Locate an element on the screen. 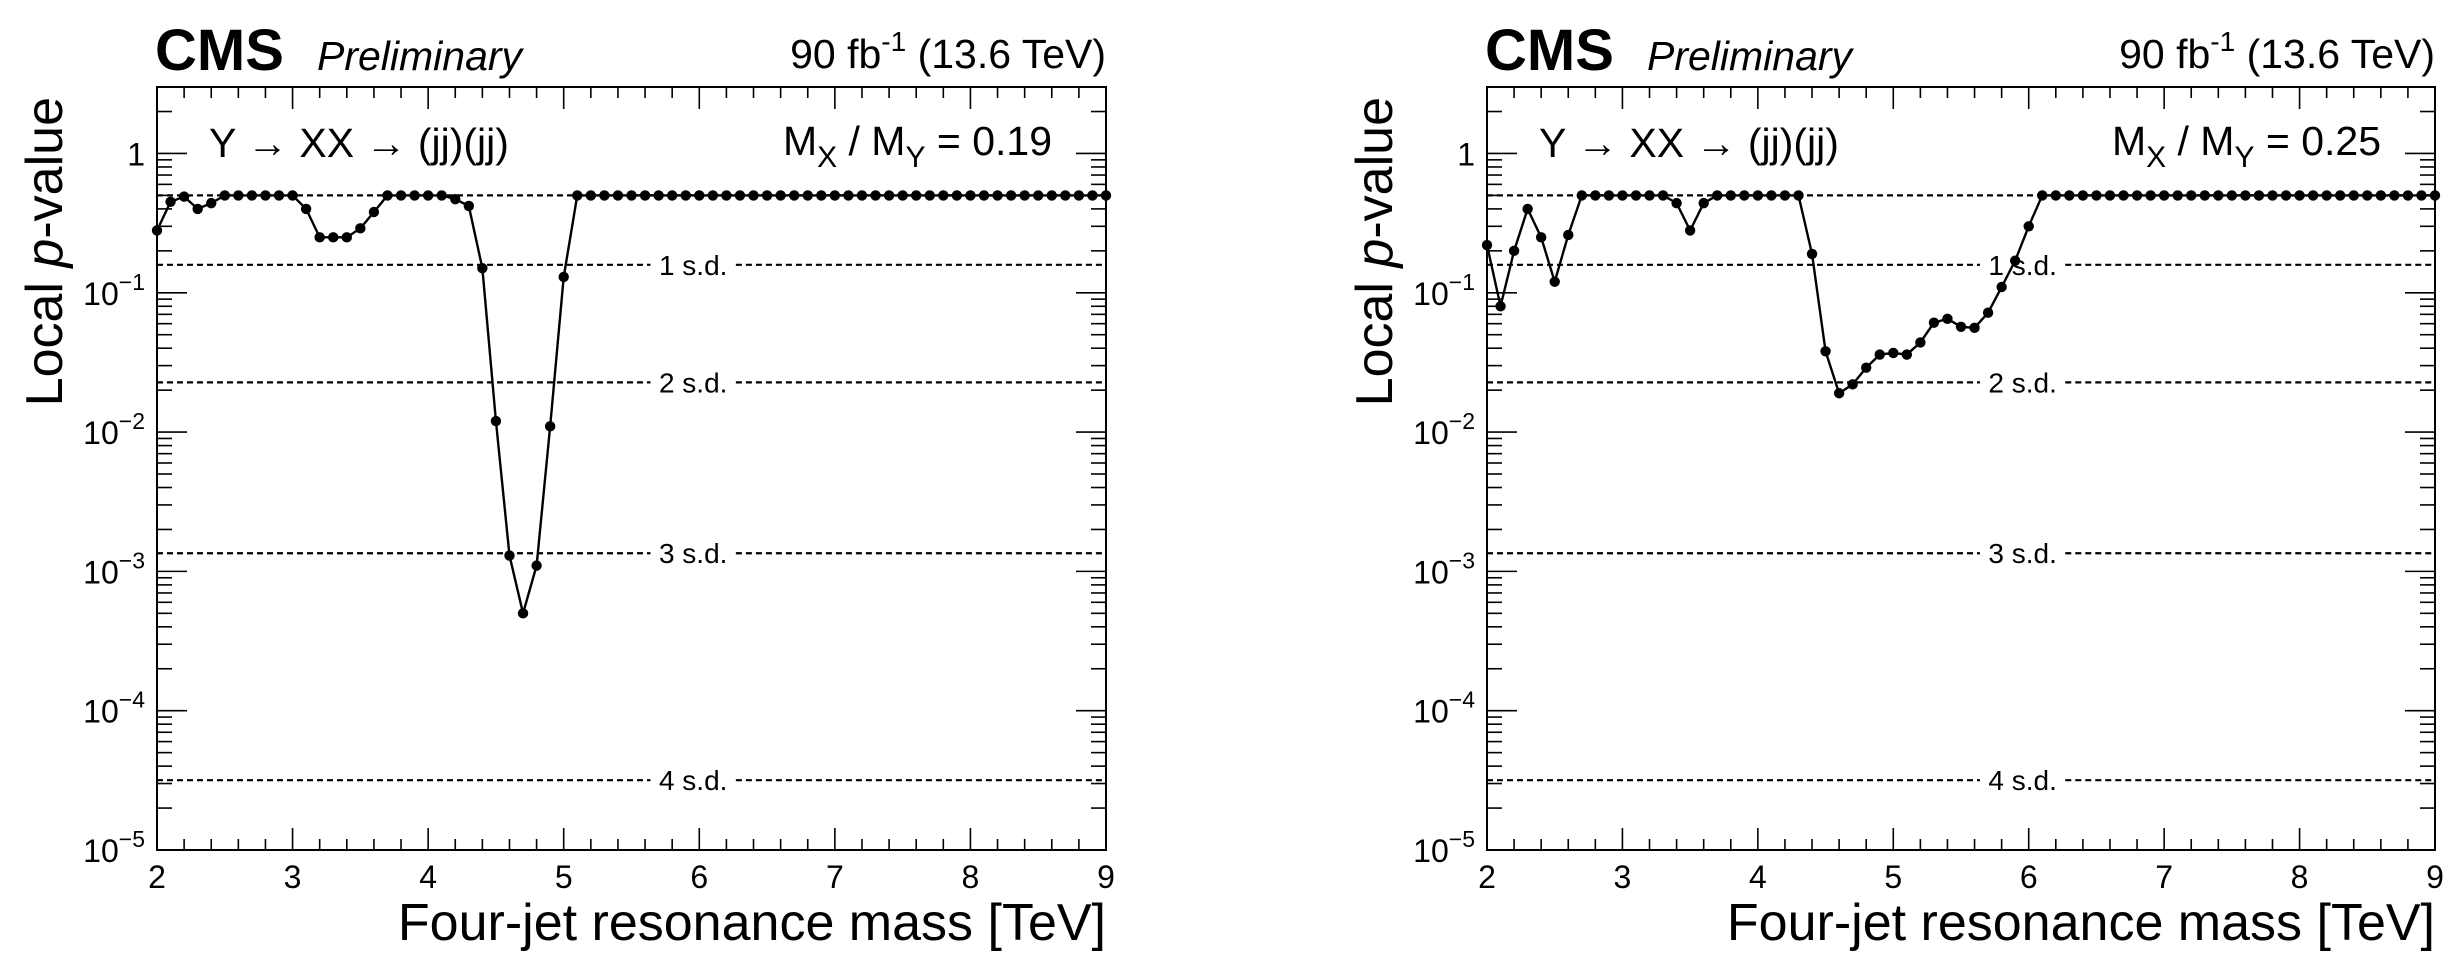 The width and height of the screenshot is (2457, 960). lumi-label: 90 fb-1 (13.6 TeV) is located at coordinates (948, 51).